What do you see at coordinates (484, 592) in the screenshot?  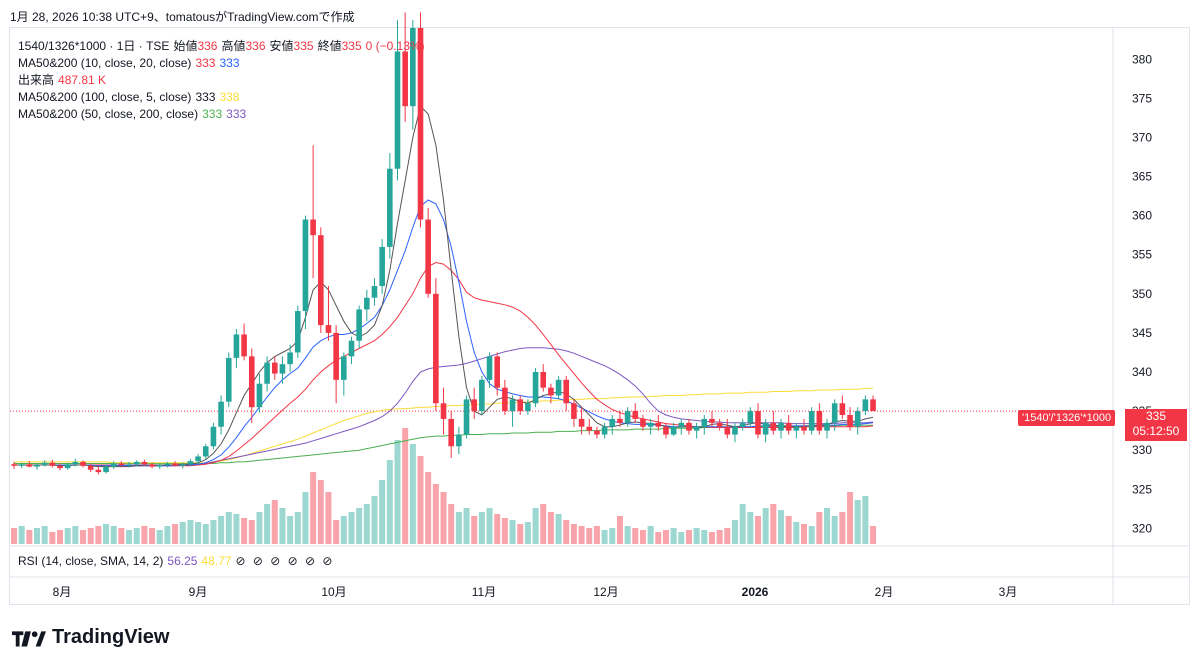 I see `x-tick-label: 11月` at bounding box center [484, 592].